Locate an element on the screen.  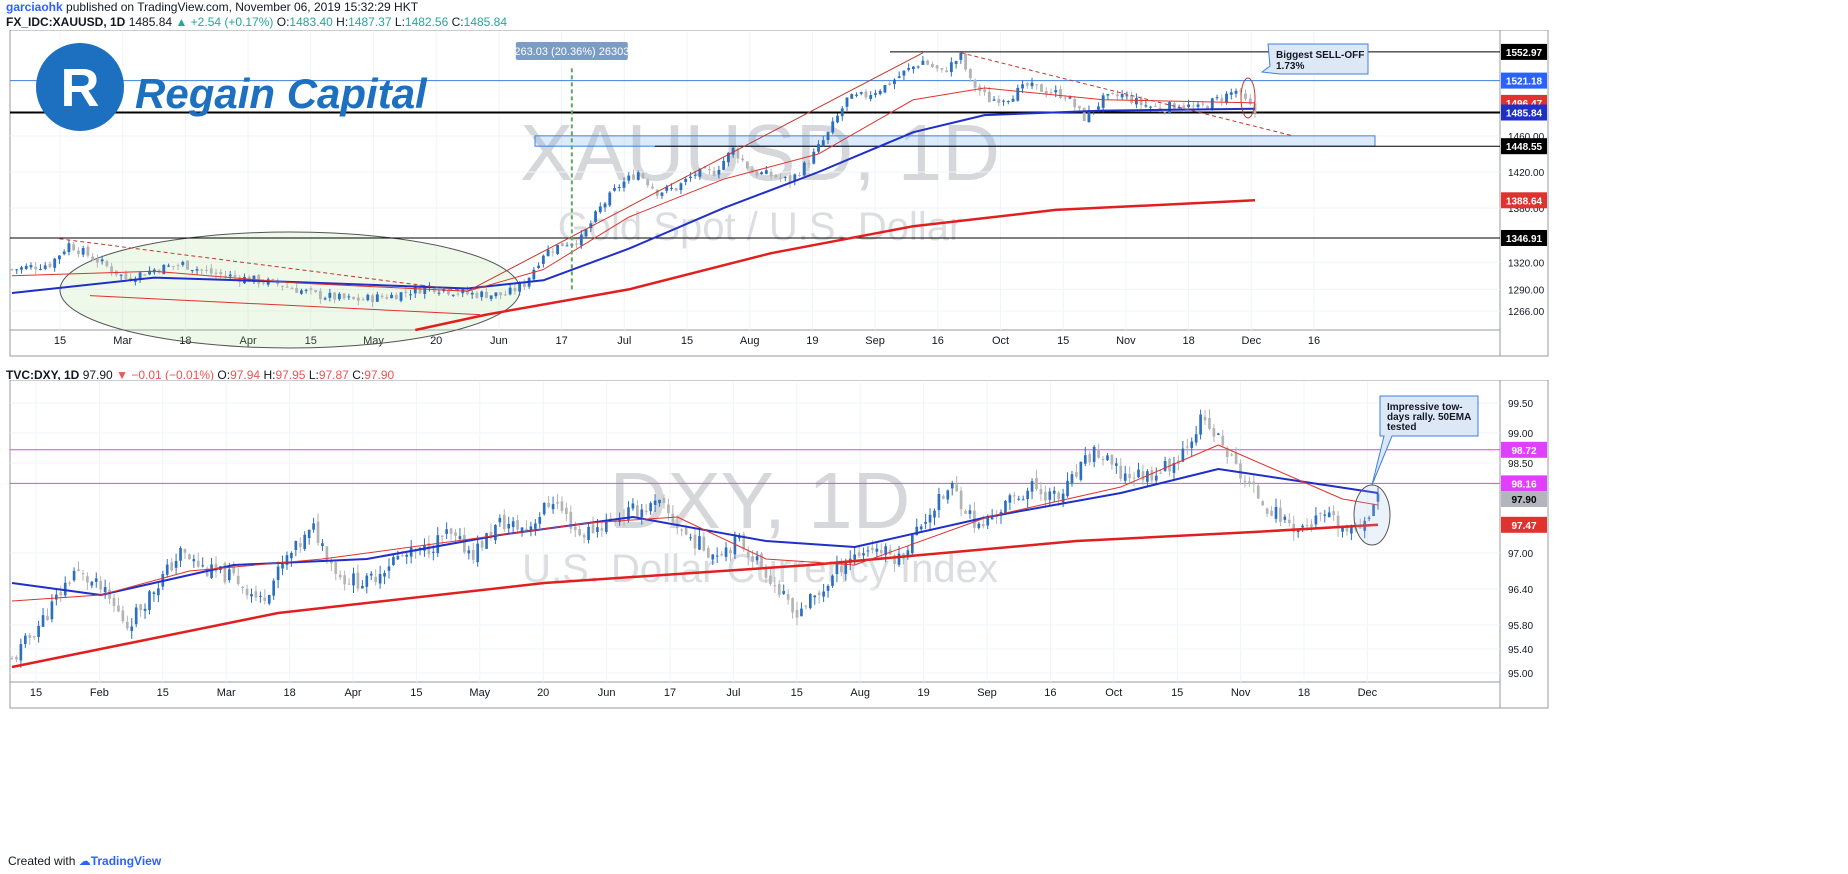
regain-capital-logo: R Regain Capital is located at coordinates (232, 87).